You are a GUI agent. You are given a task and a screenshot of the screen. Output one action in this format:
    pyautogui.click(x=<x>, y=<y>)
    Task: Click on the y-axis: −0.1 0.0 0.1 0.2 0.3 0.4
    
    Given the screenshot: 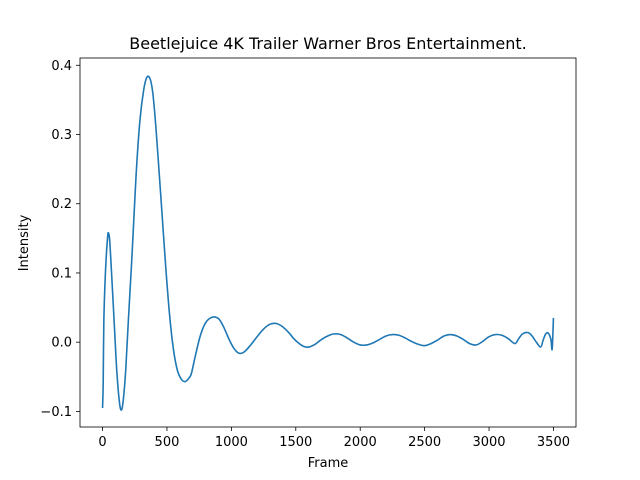 What is the action you would take?
    pyautogui.click(x=60, y=239)
    